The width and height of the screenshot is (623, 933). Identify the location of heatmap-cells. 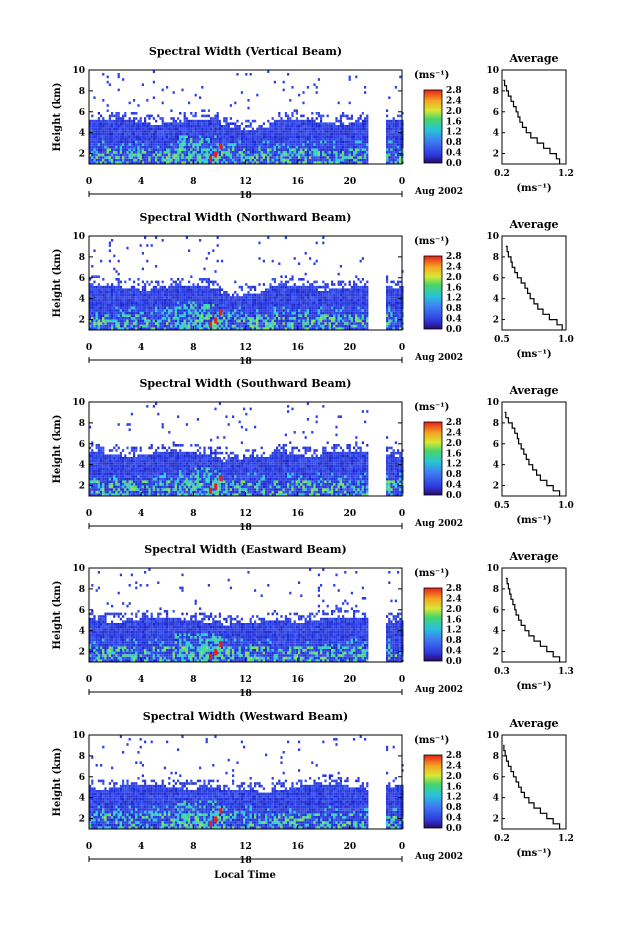
(246, 117).